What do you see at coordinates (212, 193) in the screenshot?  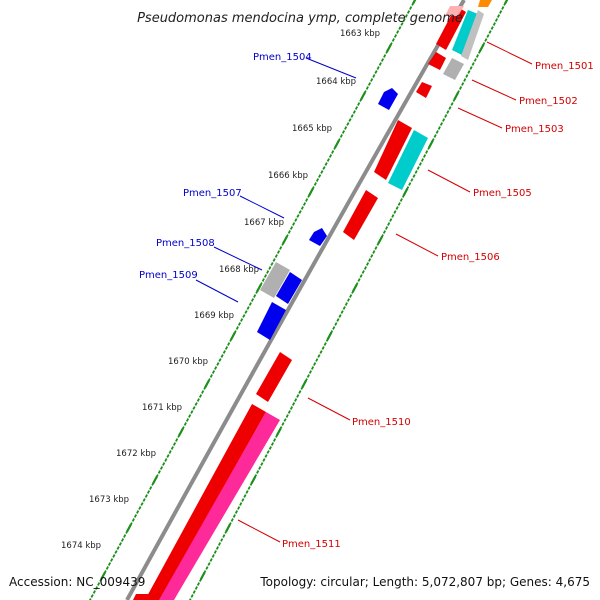 I see `gene-label-pmen-1507: Pmen_1507` at bounding box center [212, 193].